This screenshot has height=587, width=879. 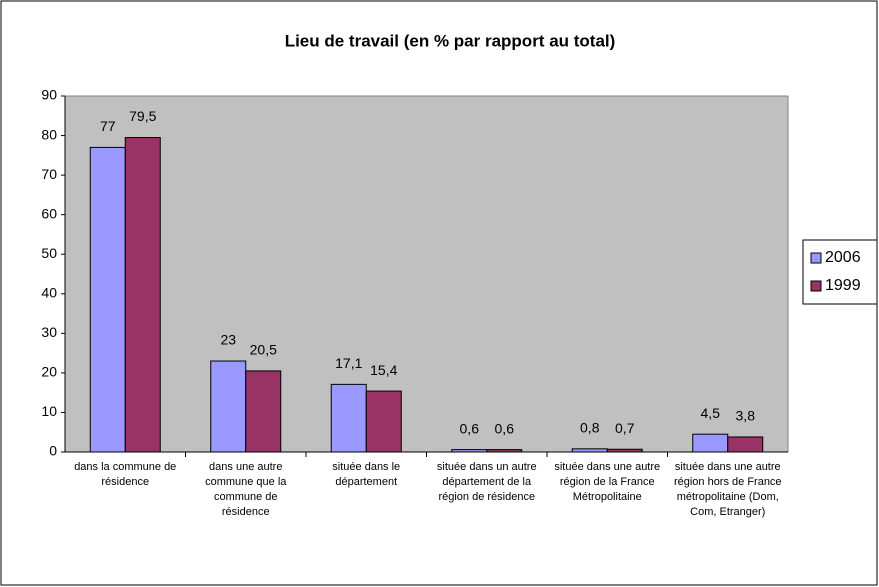 I want to click on y-tick-label: 80, so click(x=49, y=134).